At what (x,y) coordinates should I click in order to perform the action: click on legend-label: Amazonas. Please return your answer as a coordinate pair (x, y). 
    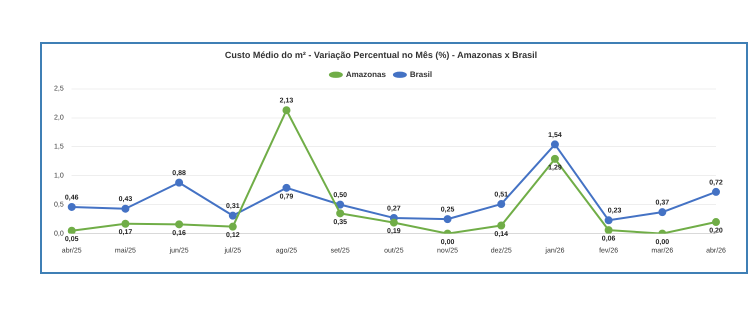
    Looking at the image, I should click on (366, 75).